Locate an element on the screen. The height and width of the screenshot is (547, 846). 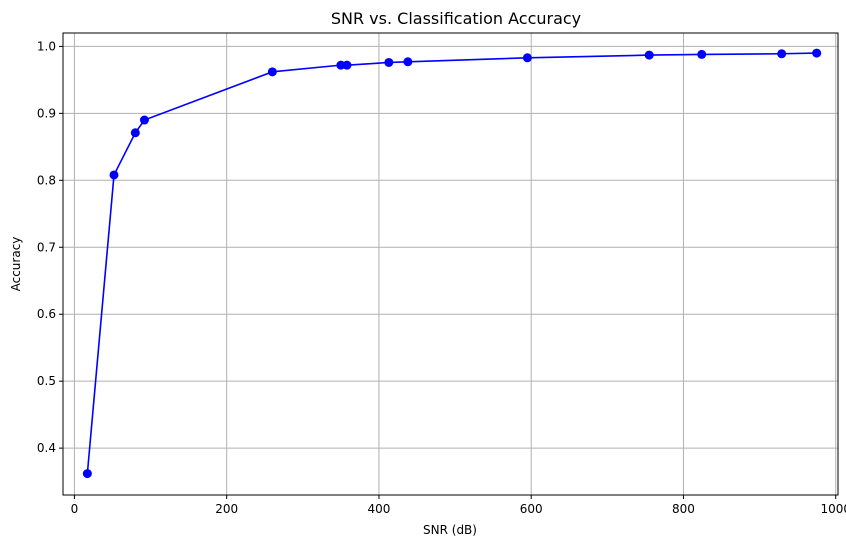
y-tick-label: 0.5 is located at coordinates (46, 381).